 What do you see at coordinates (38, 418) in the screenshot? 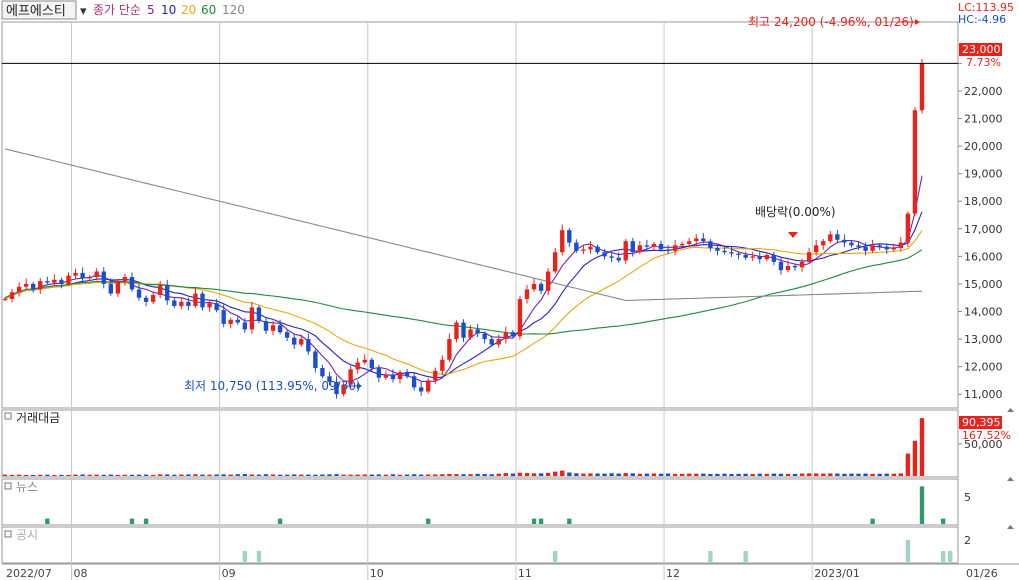
I see `volume-panel-title: 거래대금` at bounding box center [38, 418].